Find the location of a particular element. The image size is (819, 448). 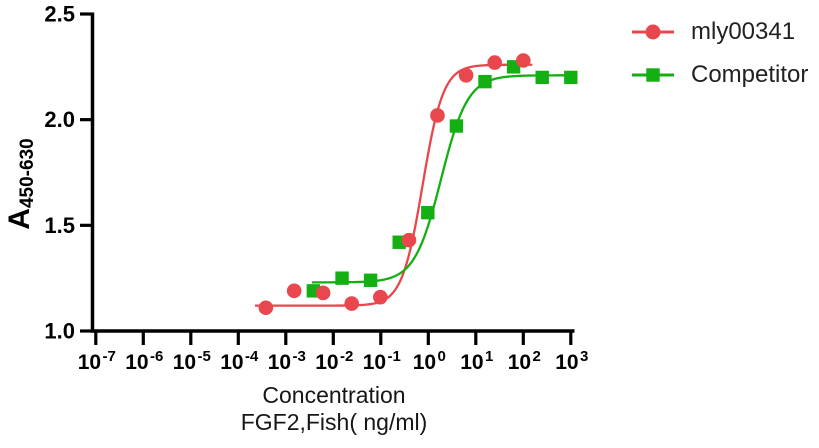

x-tick-label: 10 1 is located at coordinates (476, 361).